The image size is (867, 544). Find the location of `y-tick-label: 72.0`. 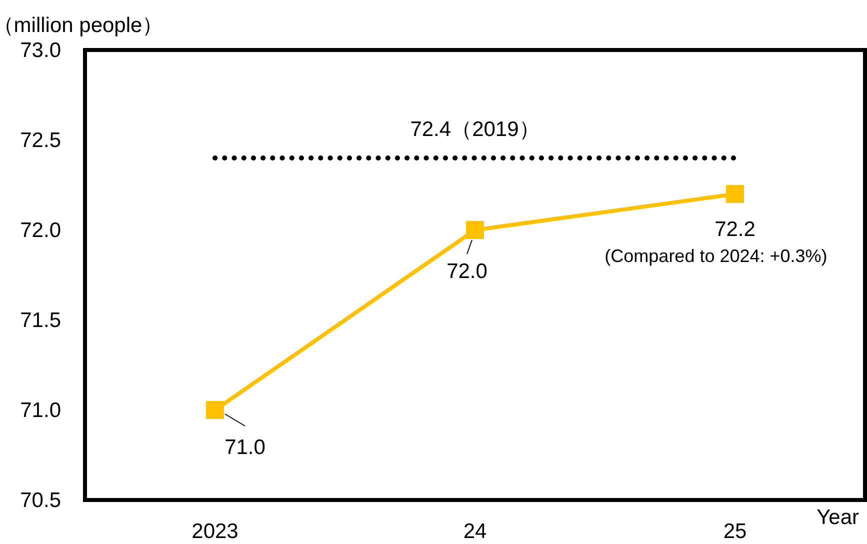

y-tick-label: 72.0 is located at coordinates (40, 230).